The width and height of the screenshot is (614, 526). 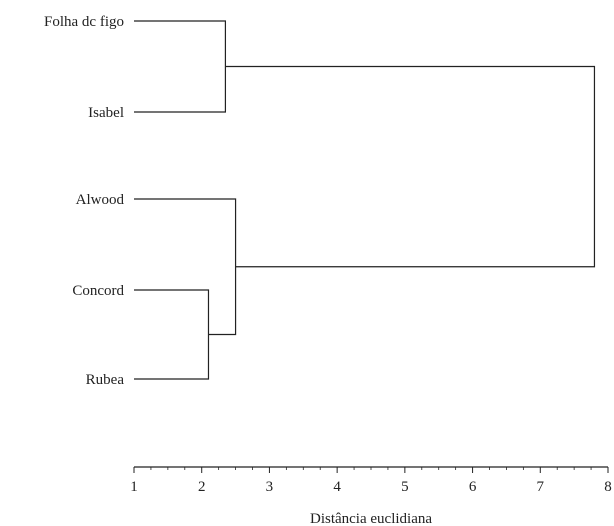 I want to click on x-tick-label: 7, so click(x=541, y=487).